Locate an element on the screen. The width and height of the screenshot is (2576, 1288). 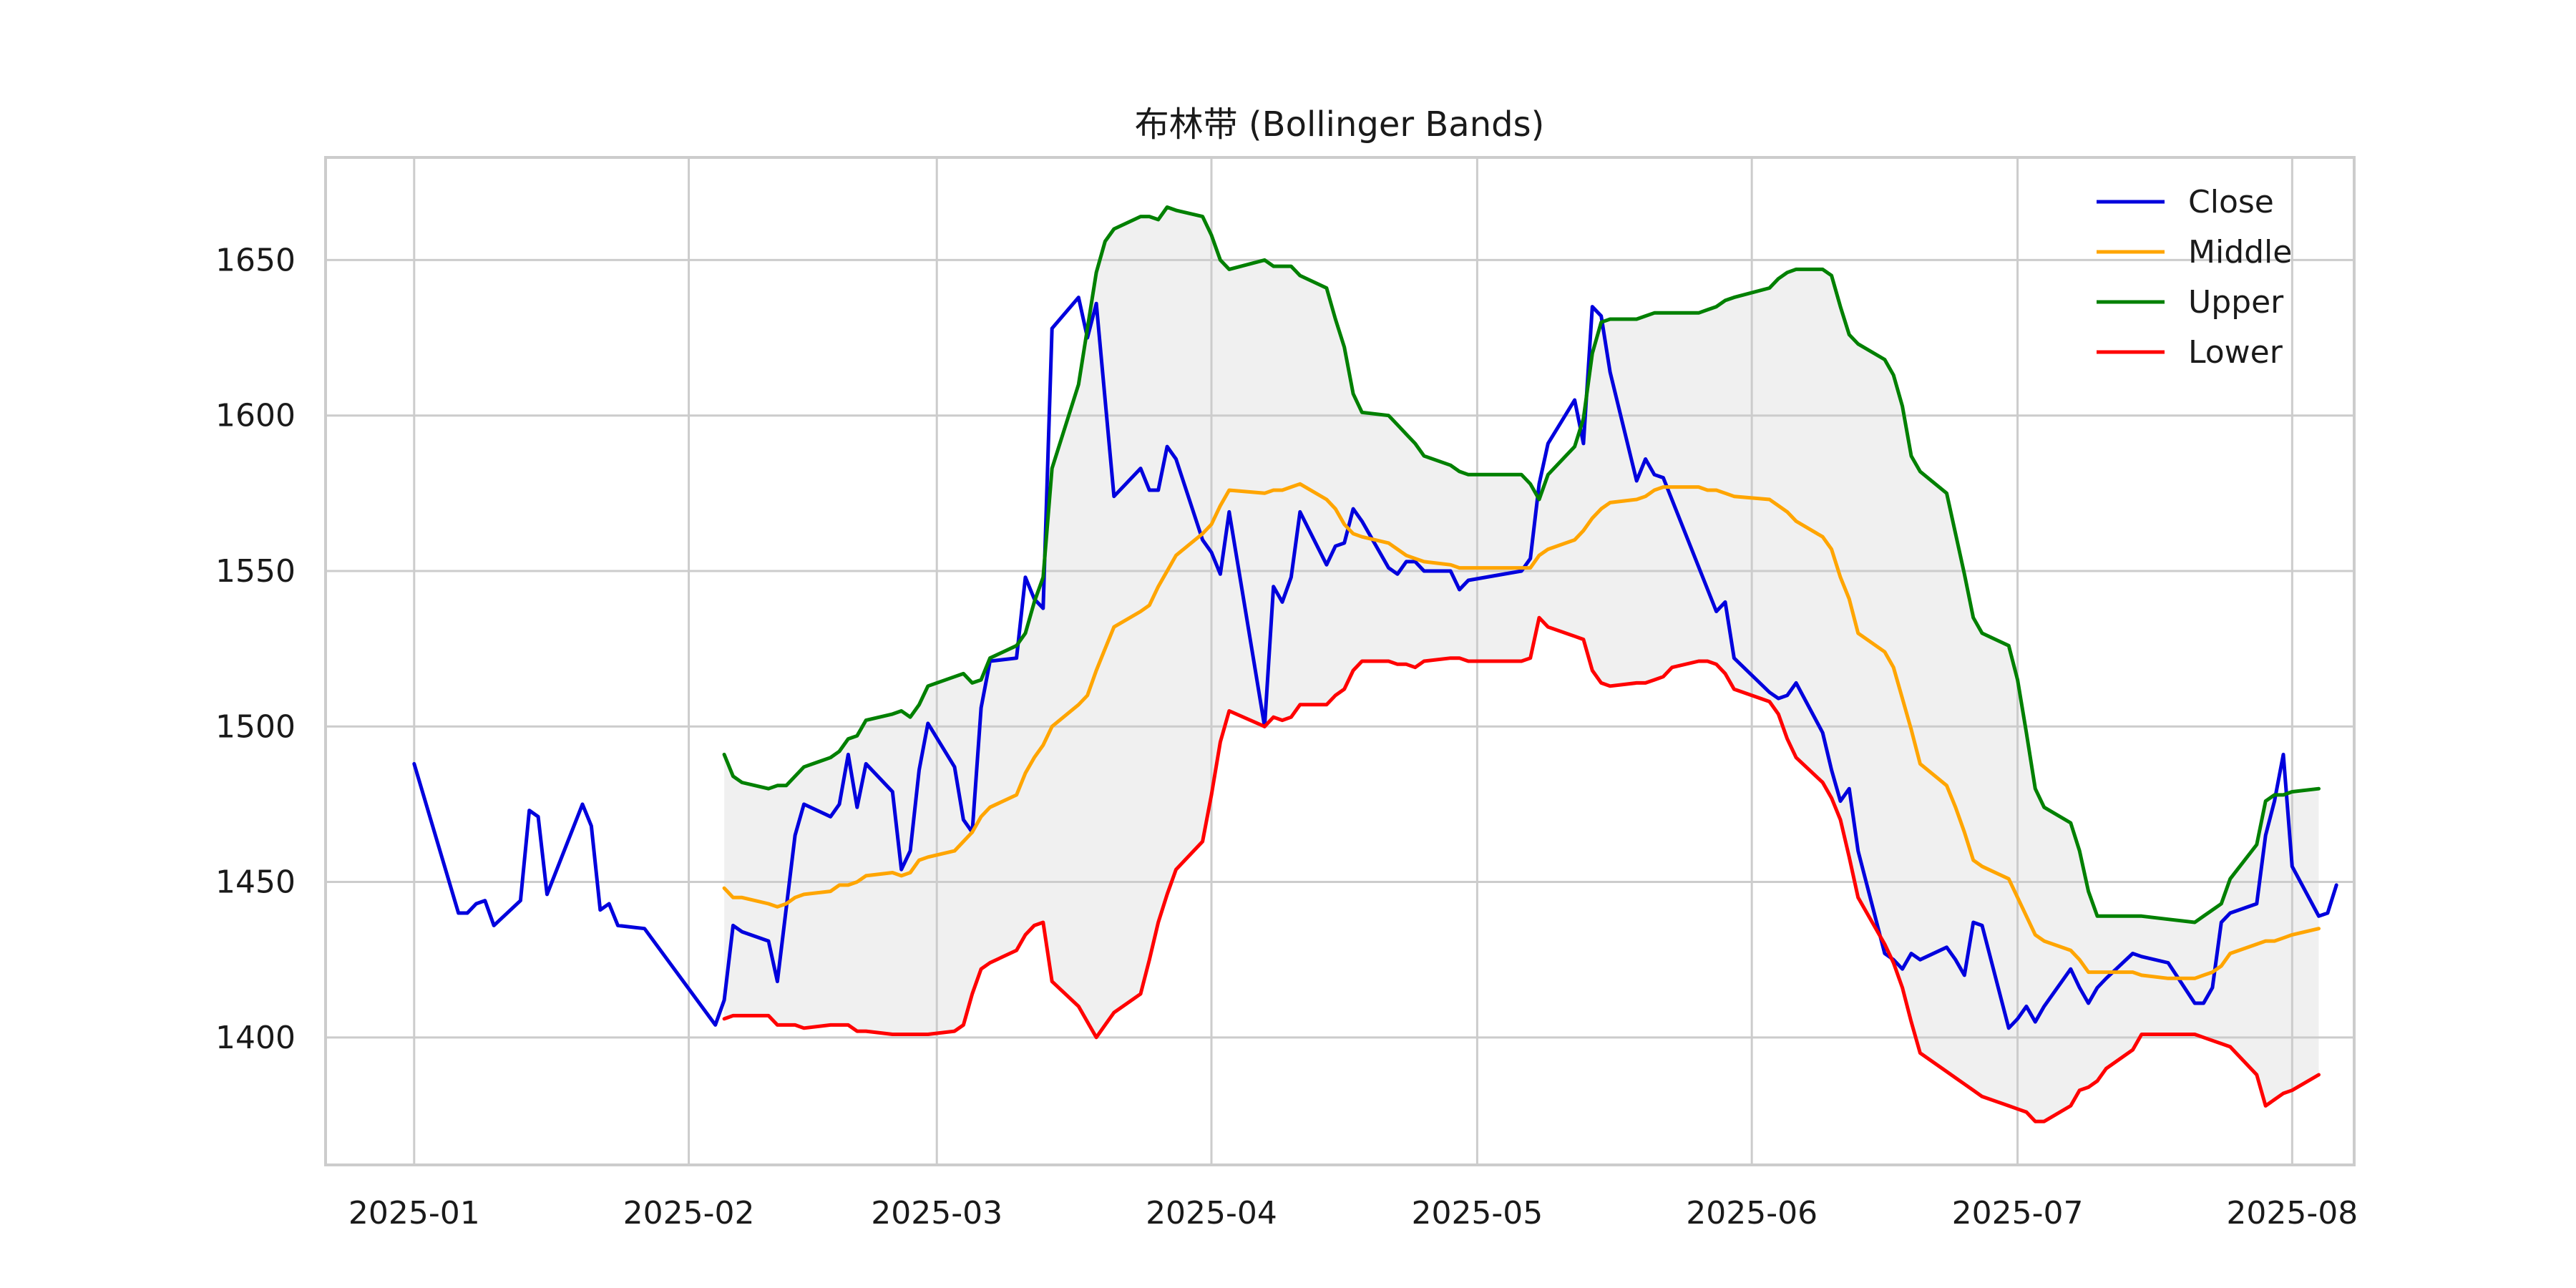
legend-item-close: Close is located at coordinates (2185, 202).